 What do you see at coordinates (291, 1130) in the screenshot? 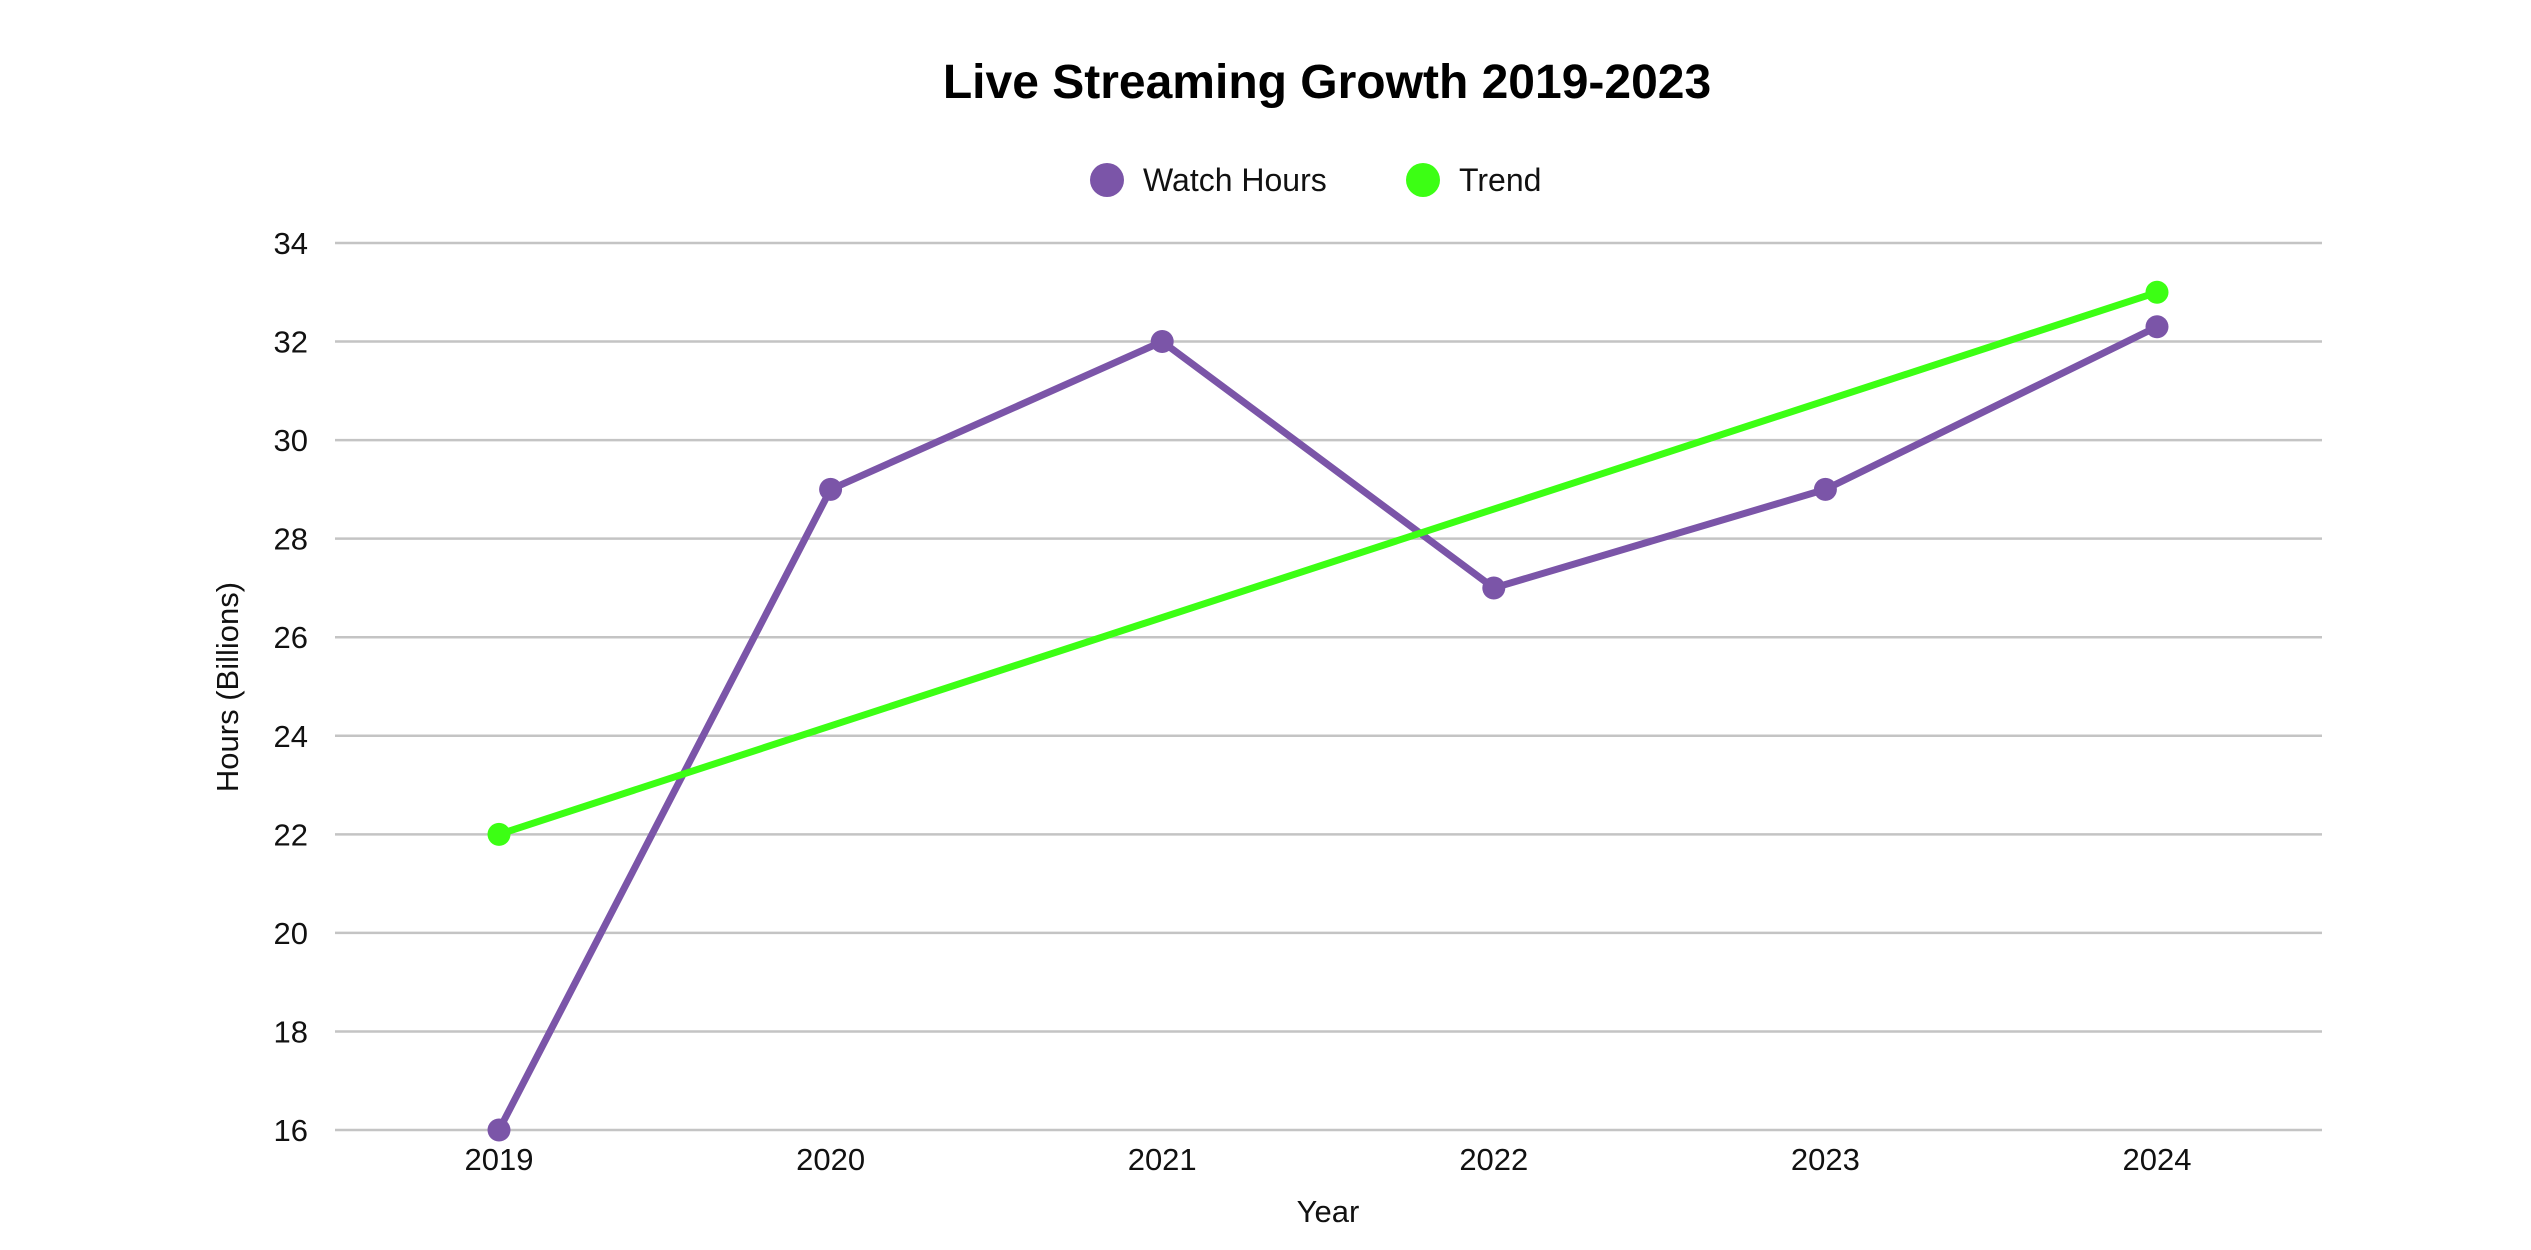
I see `y-tick-label: 16` at bounding box center [291, 1130].